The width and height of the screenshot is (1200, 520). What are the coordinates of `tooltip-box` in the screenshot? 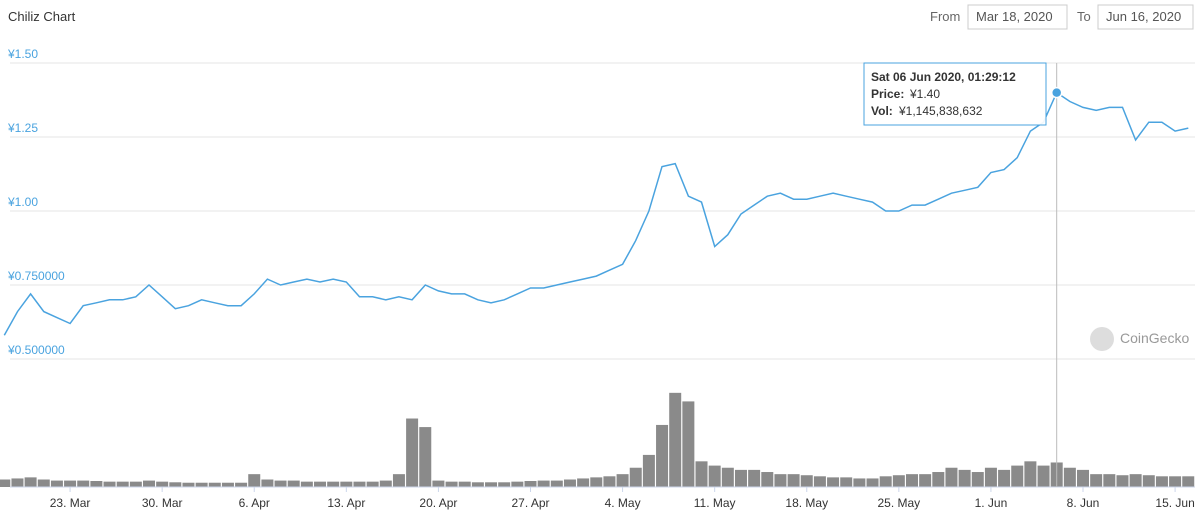 It's located at (955, 94).